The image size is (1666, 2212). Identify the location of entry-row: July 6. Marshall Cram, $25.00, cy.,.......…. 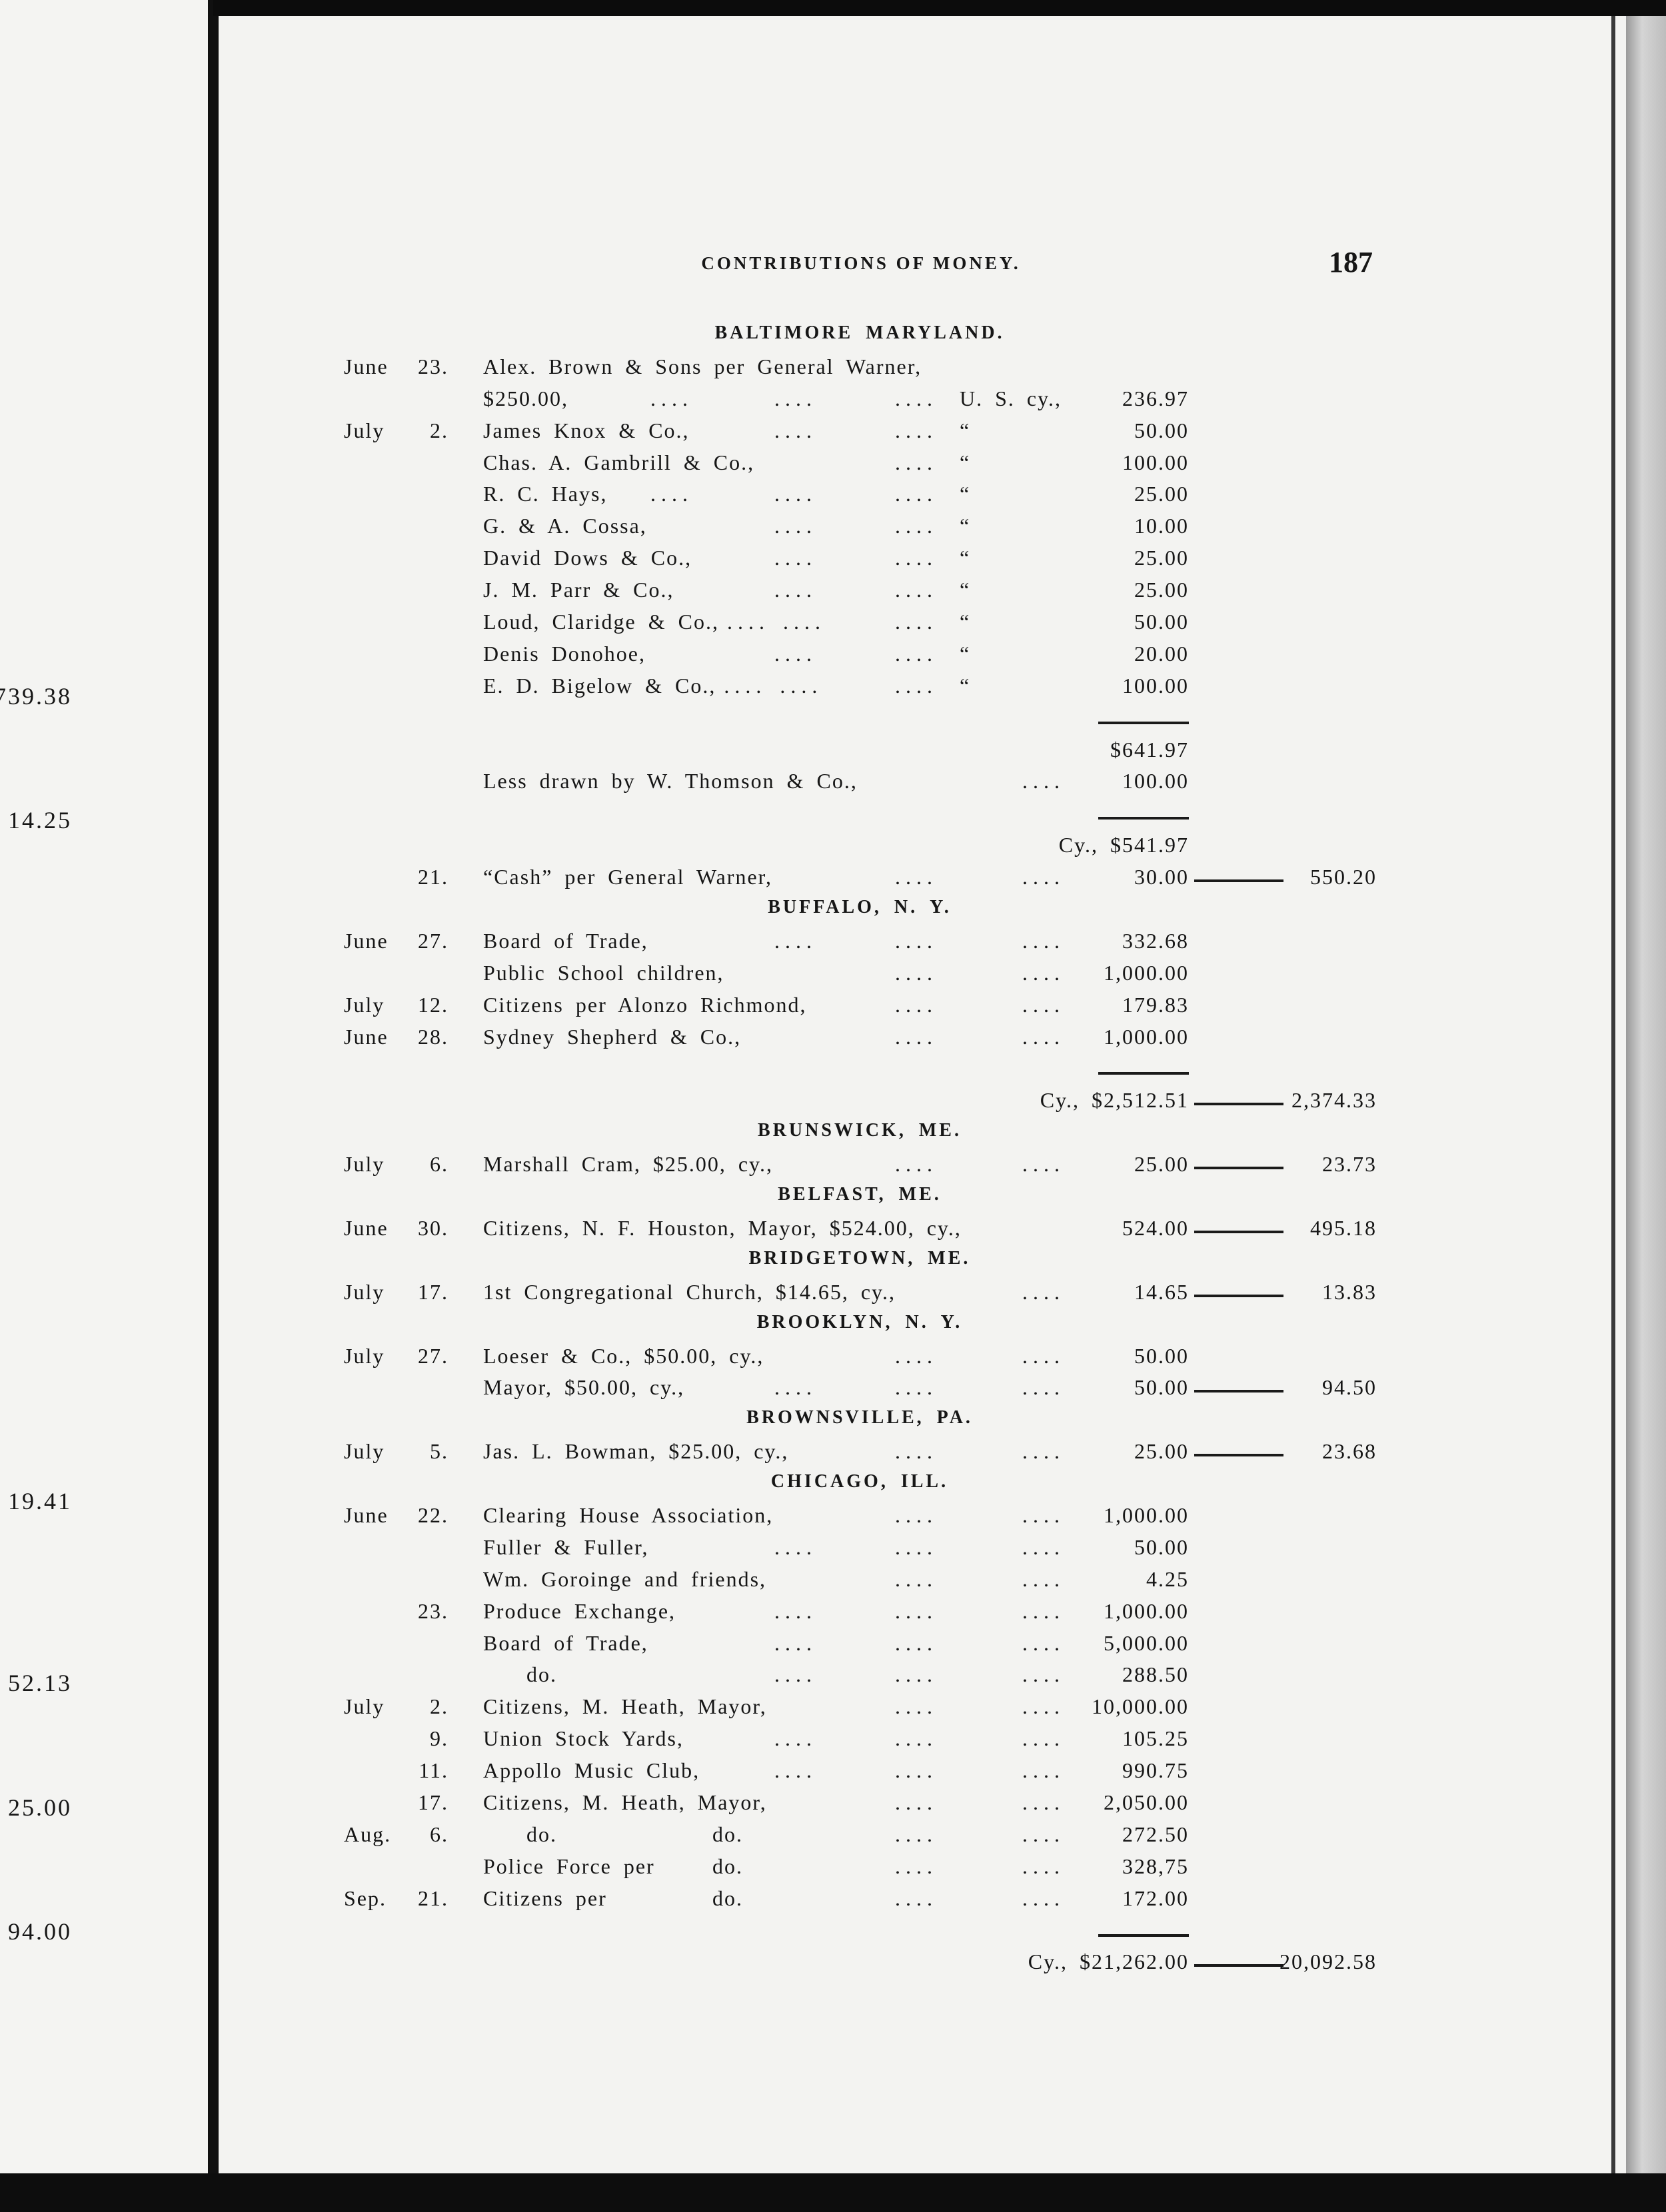
(833, 1164).